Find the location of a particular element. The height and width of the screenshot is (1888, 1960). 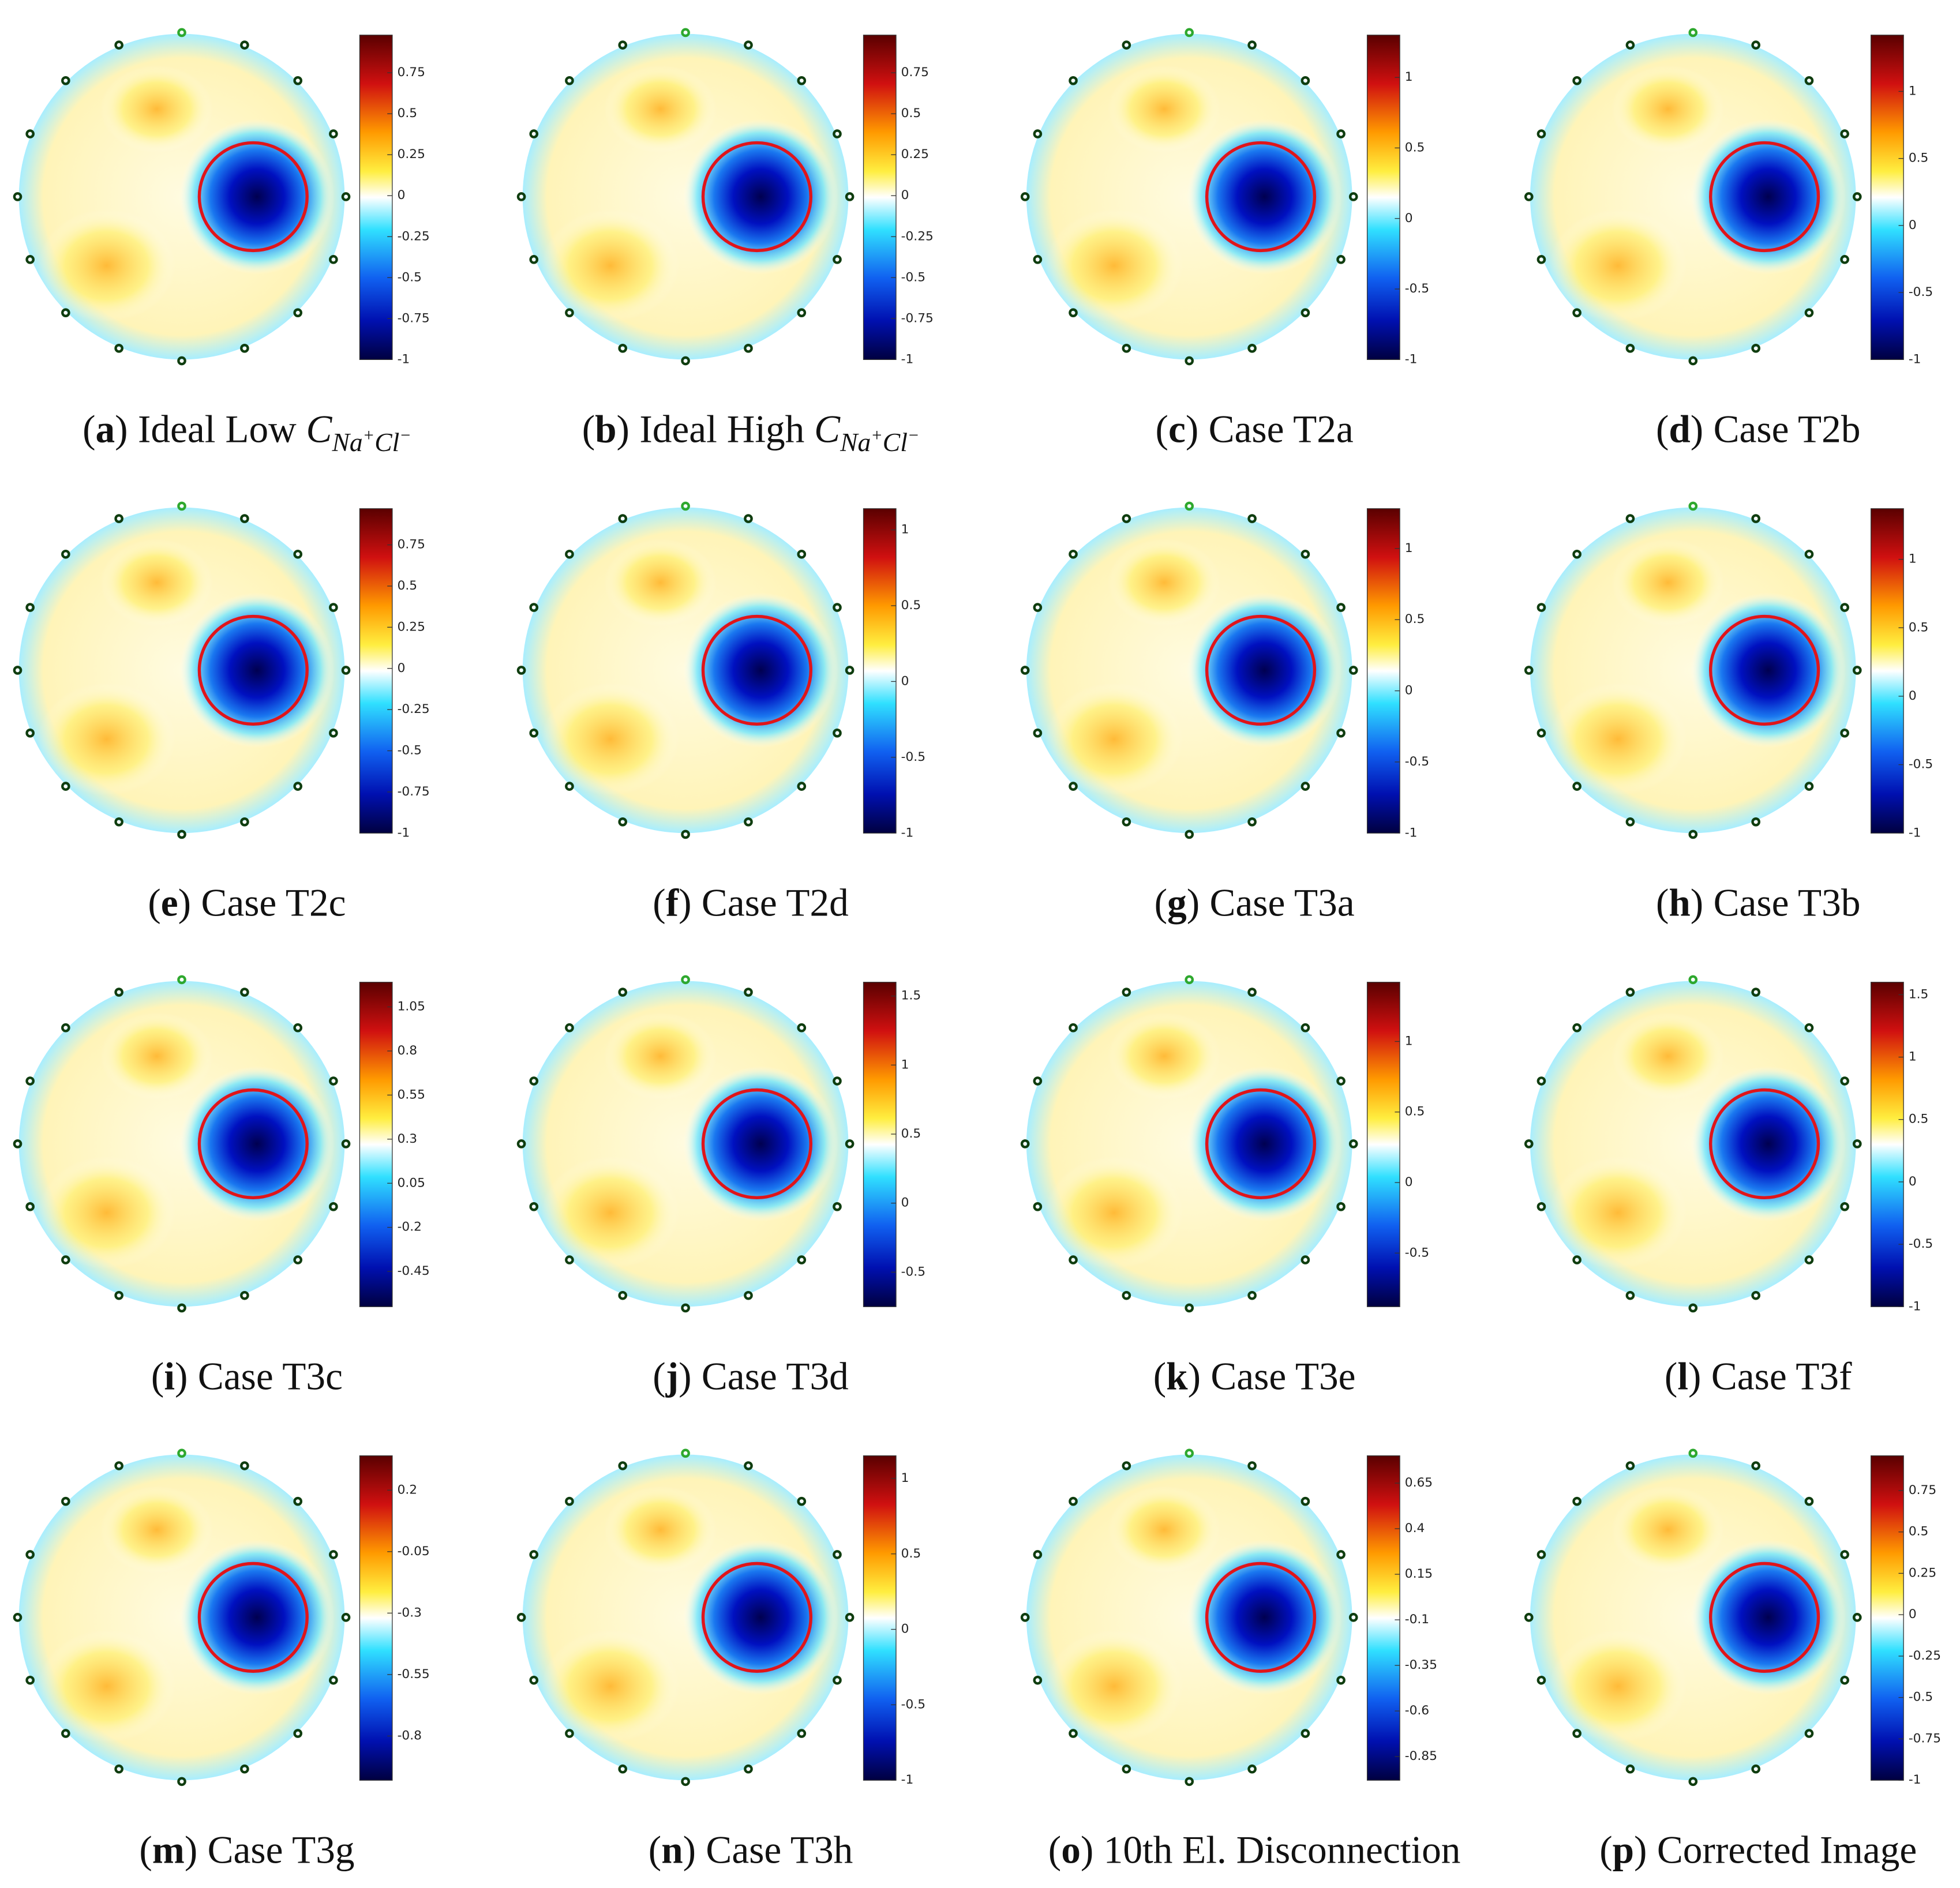

colorbar-tick-label: -0.35 is located at coordinates (1421, 1665).